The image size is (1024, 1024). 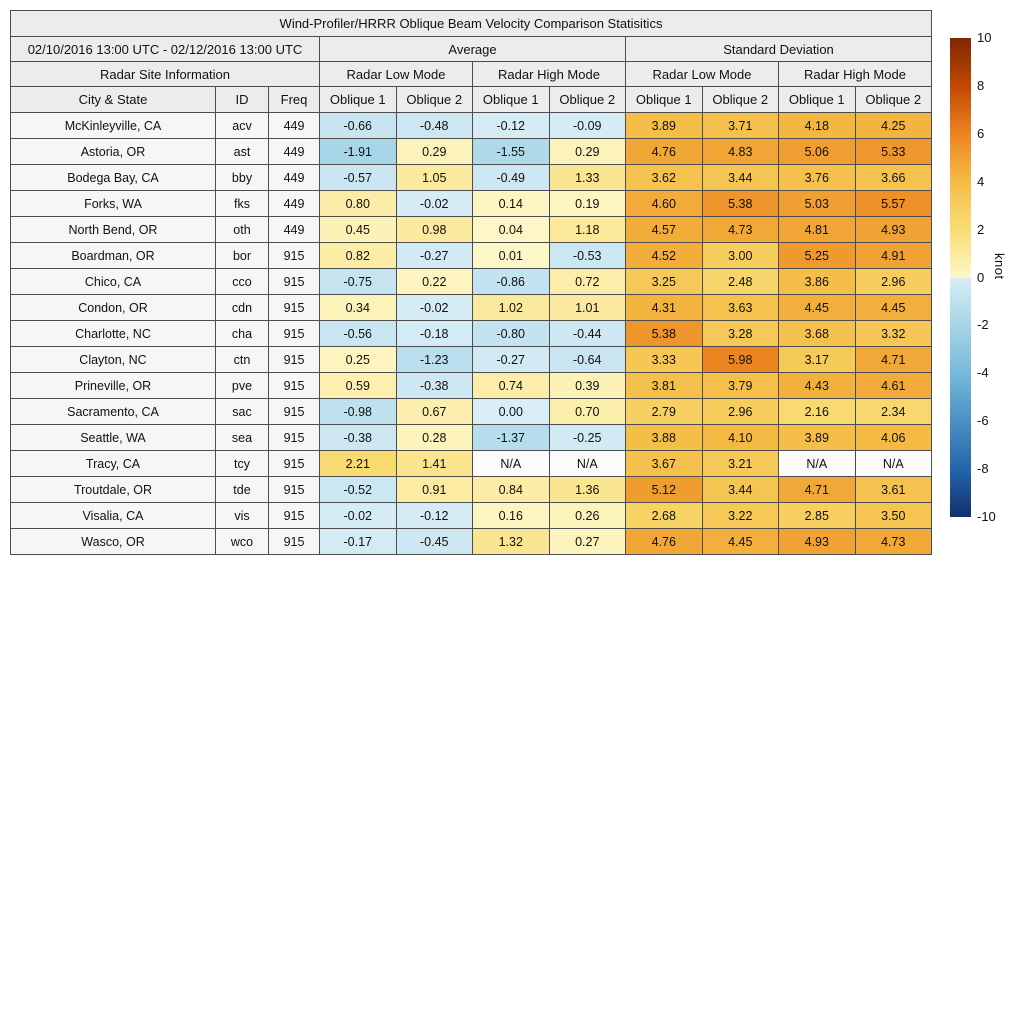 I want to click on value-cell: 1.41, so click(x=434, y=463).